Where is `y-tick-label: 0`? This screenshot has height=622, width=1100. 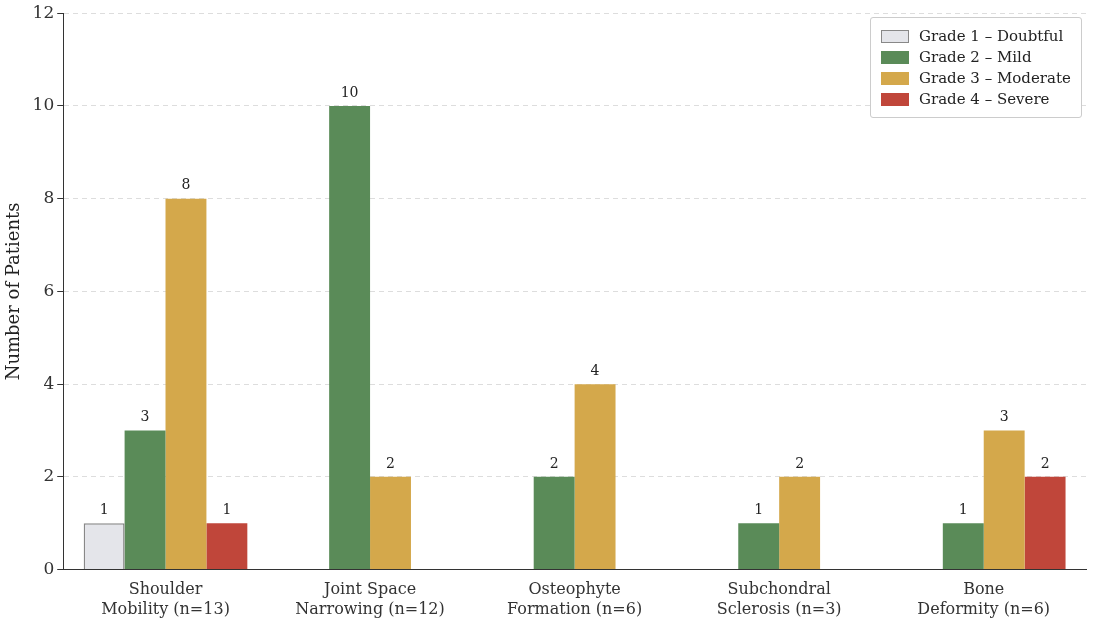 y-tick-label: 0 is located at coordinates (49, 568).